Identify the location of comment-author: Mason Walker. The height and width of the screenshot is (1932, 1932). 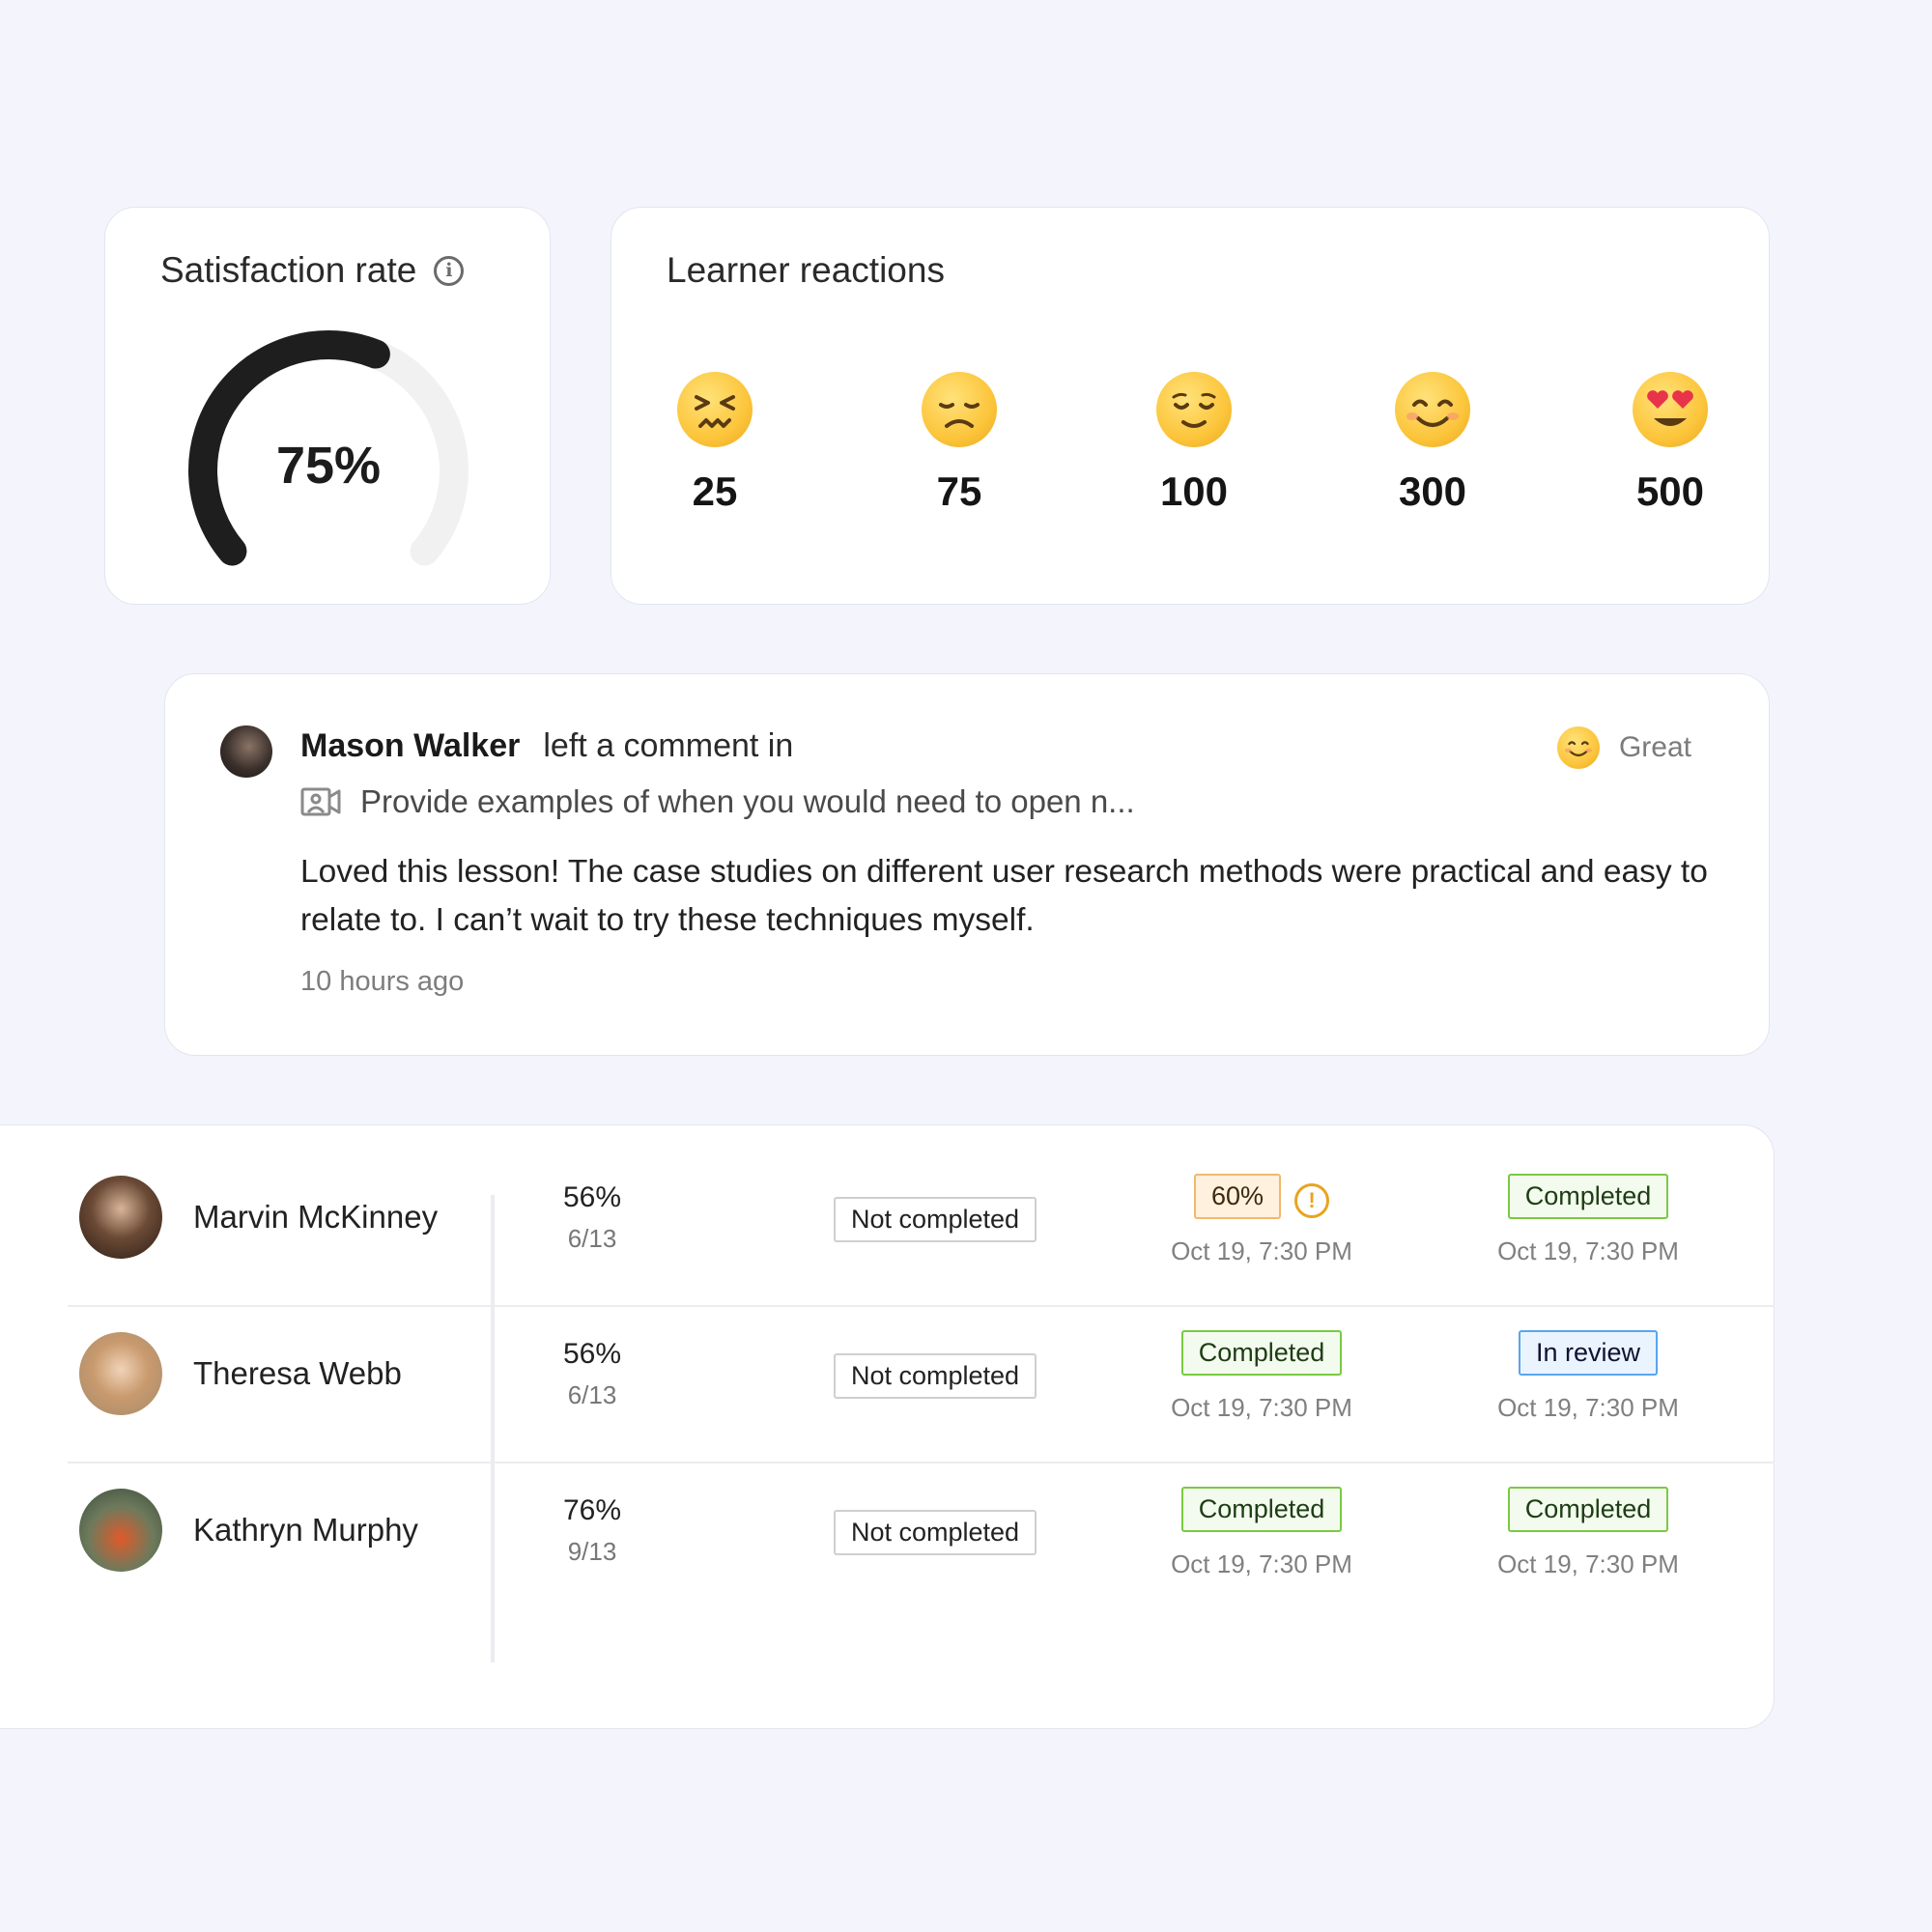
(410, 745).